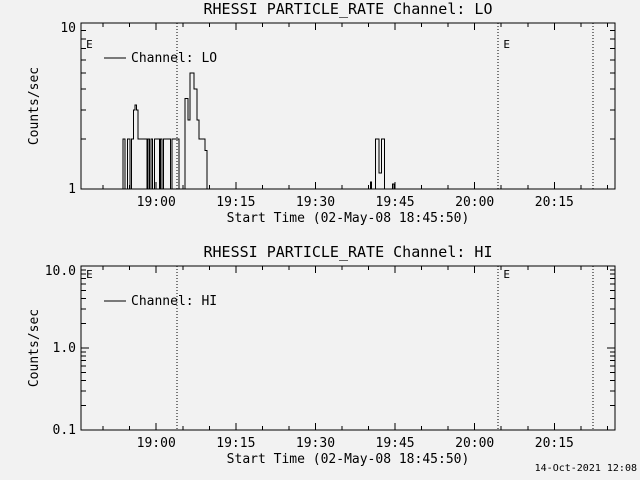 The width and height of the screenshot is (640, 480). Describe the element at coordinates (585, 468) in the screenshot. I see `footer-timestamp: 14-Oct-2021 12:08` at that location.